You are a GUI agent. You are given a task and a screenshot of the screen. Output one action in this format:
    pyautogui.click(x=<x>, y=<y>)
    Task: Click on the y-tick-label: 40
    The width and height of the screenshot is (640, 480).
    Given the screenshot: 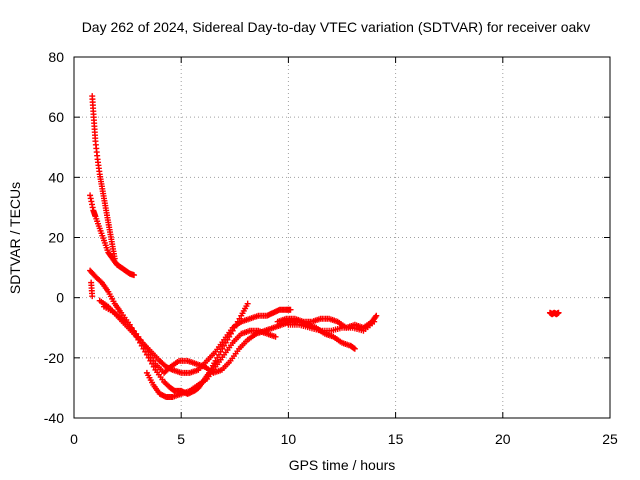 What is the action you would take?
    pyautogui.click(x=56, y=177)
    